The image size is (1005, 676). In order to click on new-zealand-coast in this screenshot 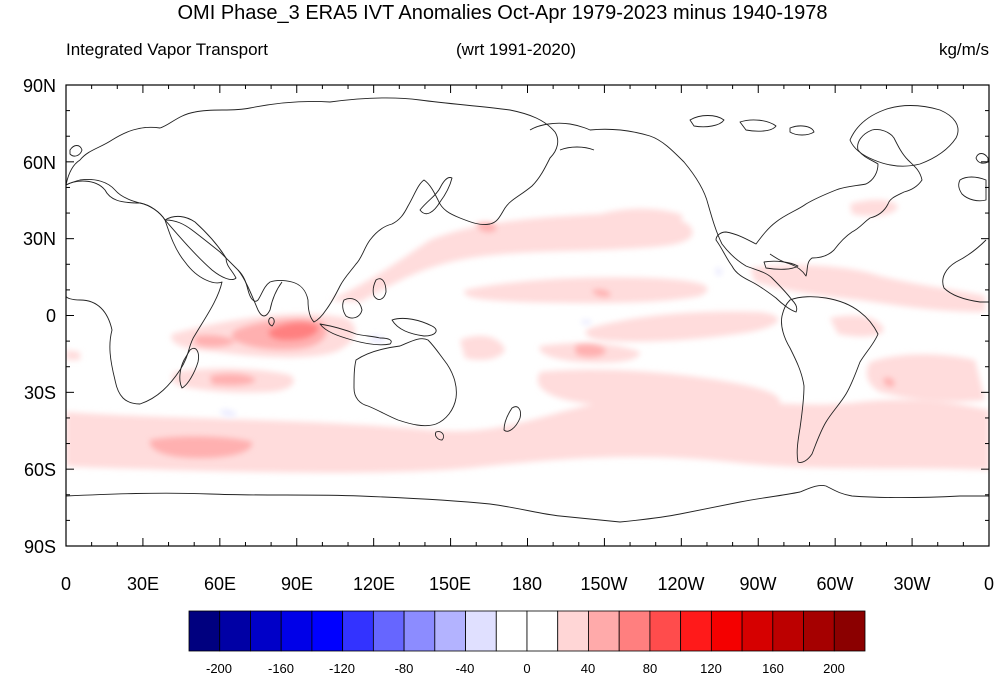, I will do `click(512, 419)`.